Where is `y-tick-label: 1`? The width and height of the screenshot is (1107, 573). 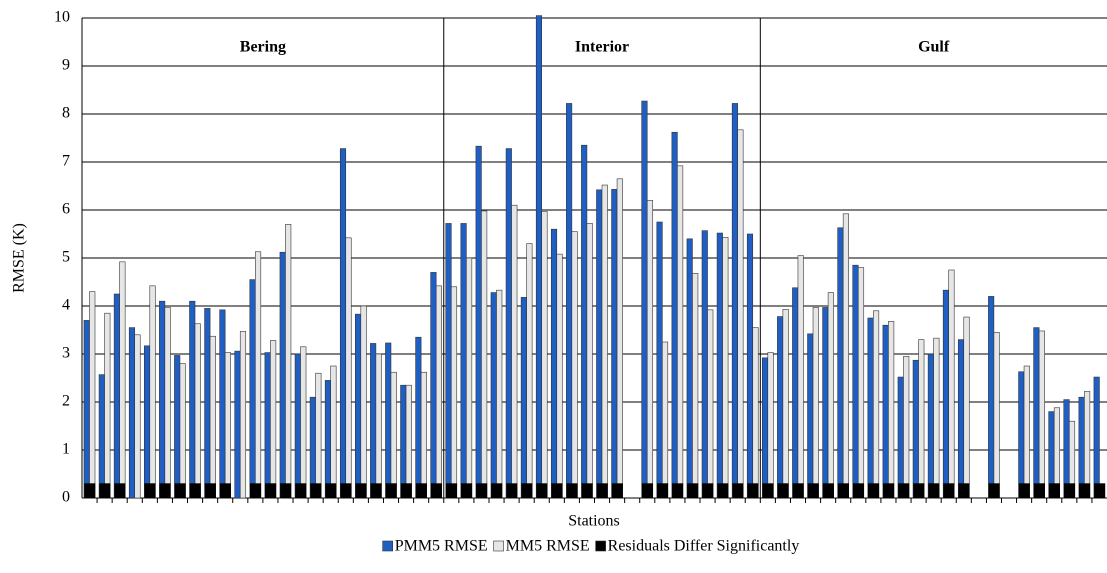
y-tick-label: 1 is located at coordinates (66, 449).